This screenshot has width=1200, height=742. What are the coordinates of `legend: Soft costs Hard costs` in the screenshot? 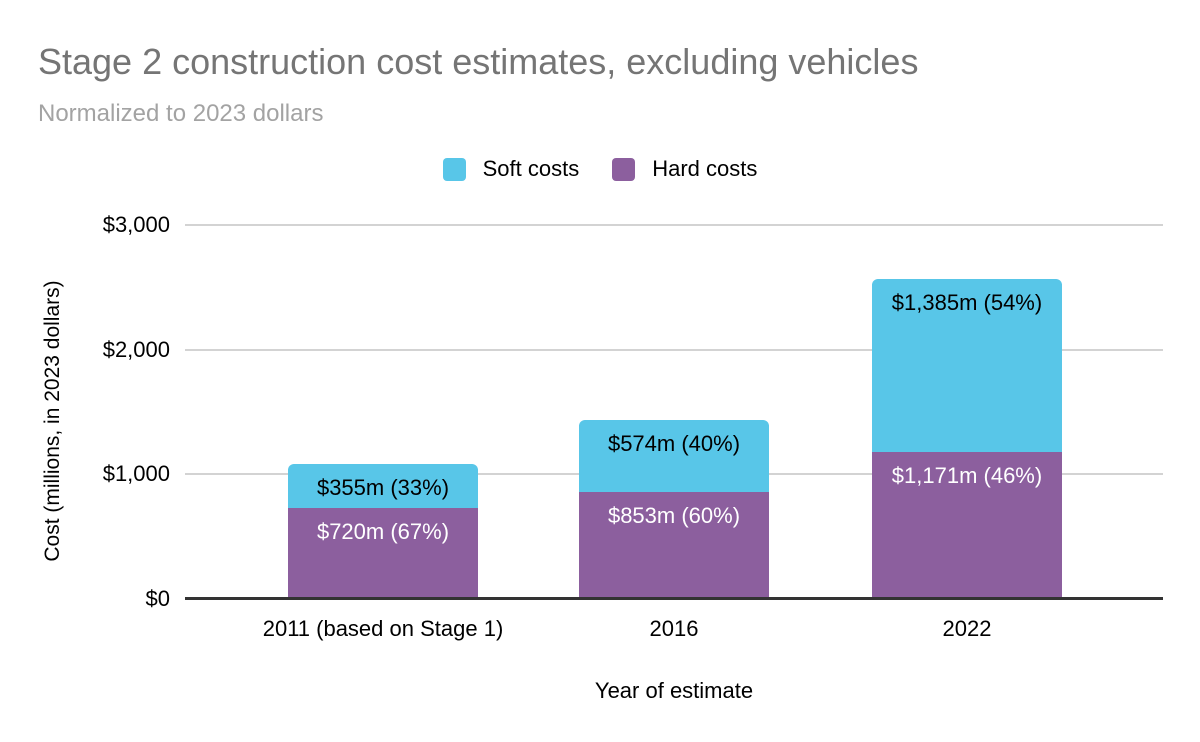 It's located at (600, 169).